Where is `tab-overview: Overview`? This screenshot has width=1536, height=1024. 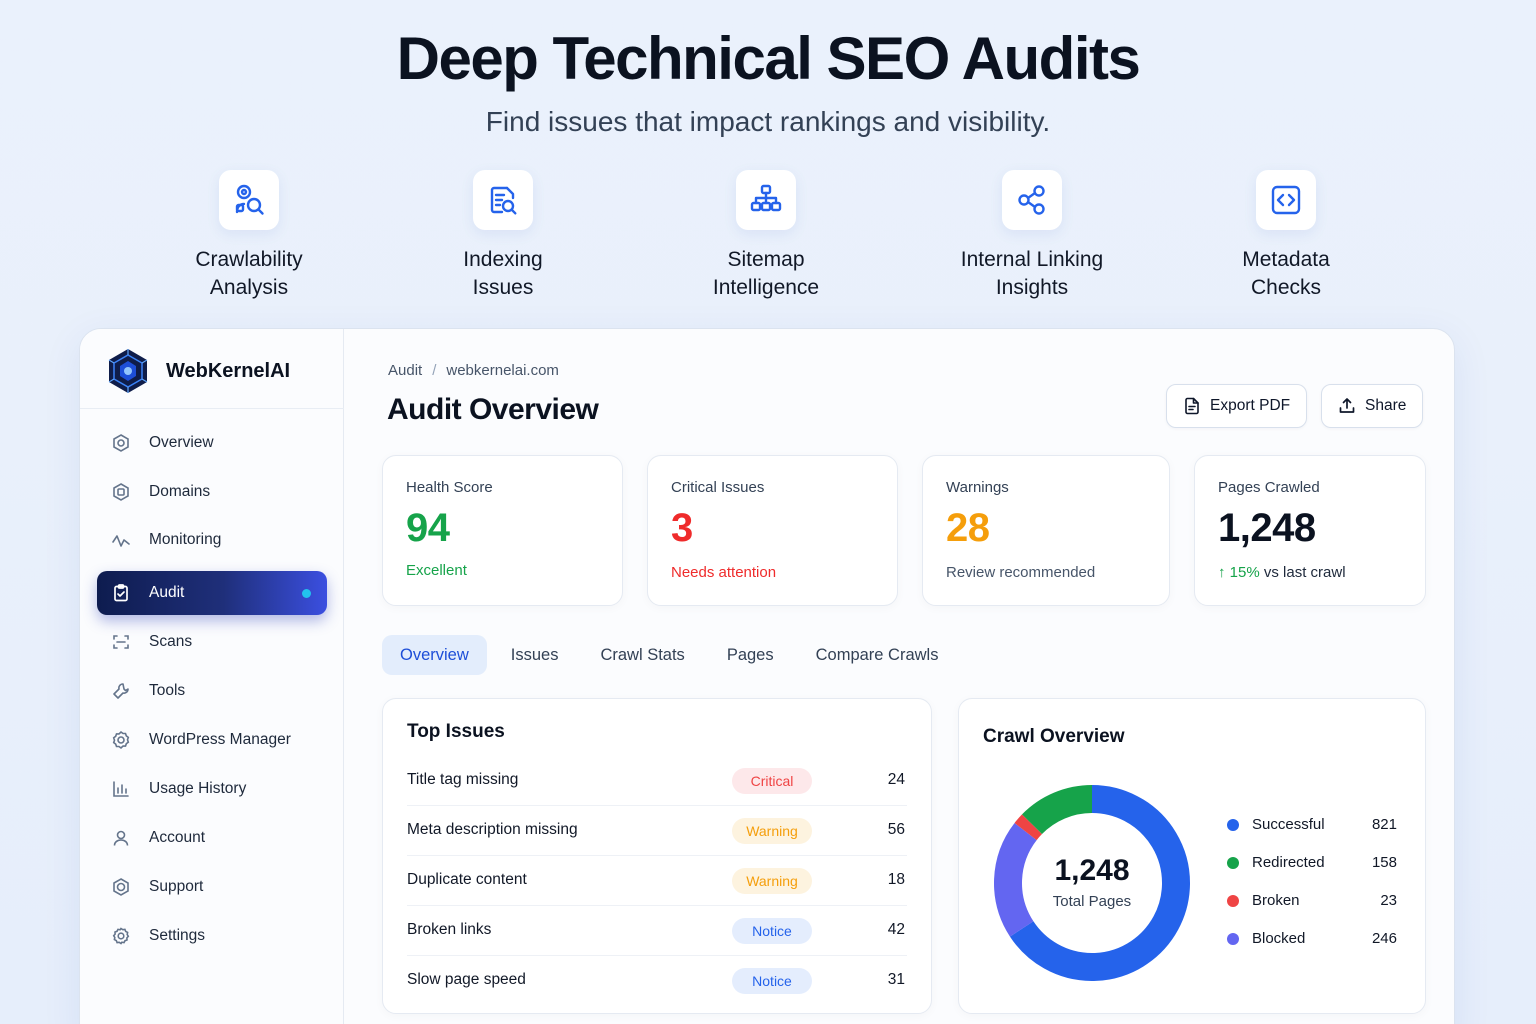 tab-overview: Overview is located at coordinates (434, 655).